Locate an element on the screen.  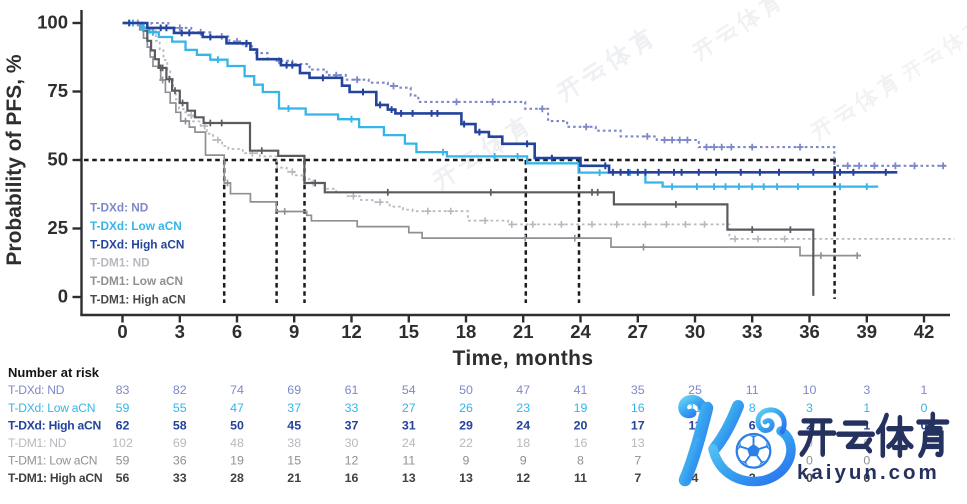
svg-text: 82 is located at coordinates (180, 390).